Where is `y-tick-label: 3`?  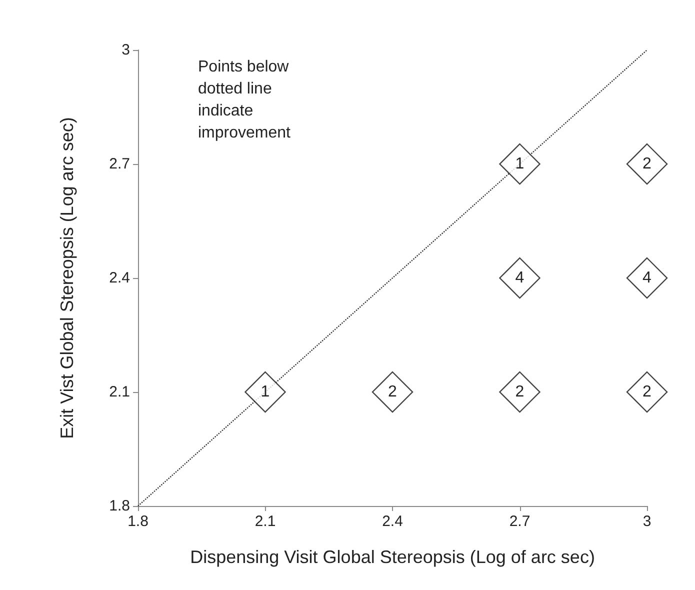 y-tick-label: 3 is located at coordinates (126, 50).